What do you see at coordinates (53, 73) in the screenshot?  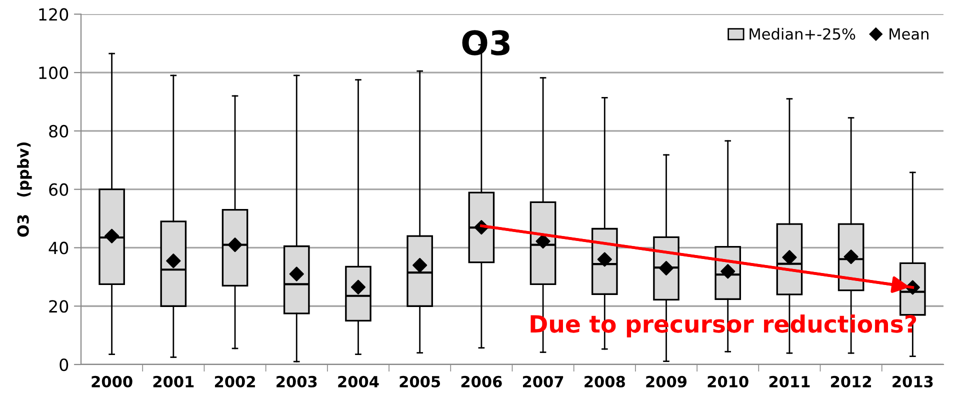 I see `y-tick-label: 100` at bounding box center [53, 73].